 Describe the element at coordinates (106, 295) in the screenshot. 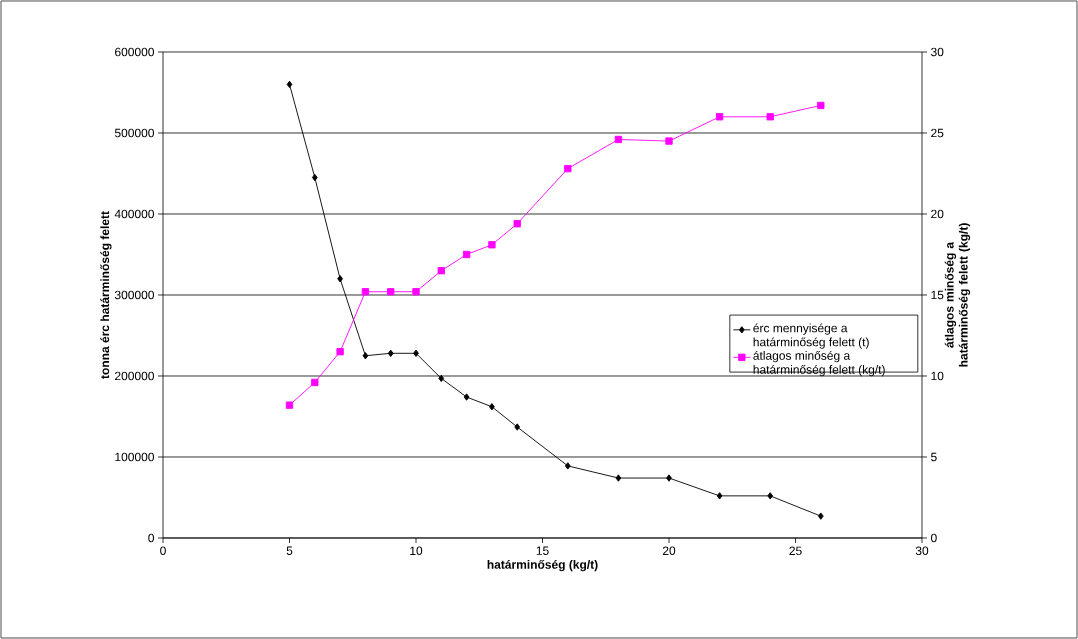

I see `y-axis-title: tonna érc határminőség felett` at that location.